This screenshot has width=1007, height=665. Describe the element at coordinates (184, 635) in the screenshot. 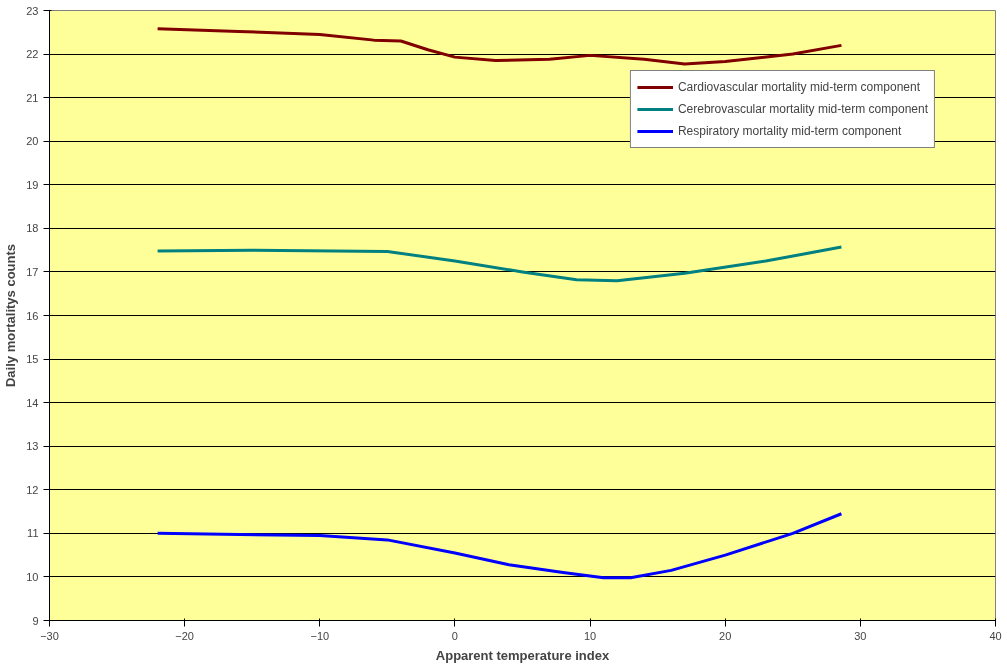

I see `x-tick-label: −20` at that location.